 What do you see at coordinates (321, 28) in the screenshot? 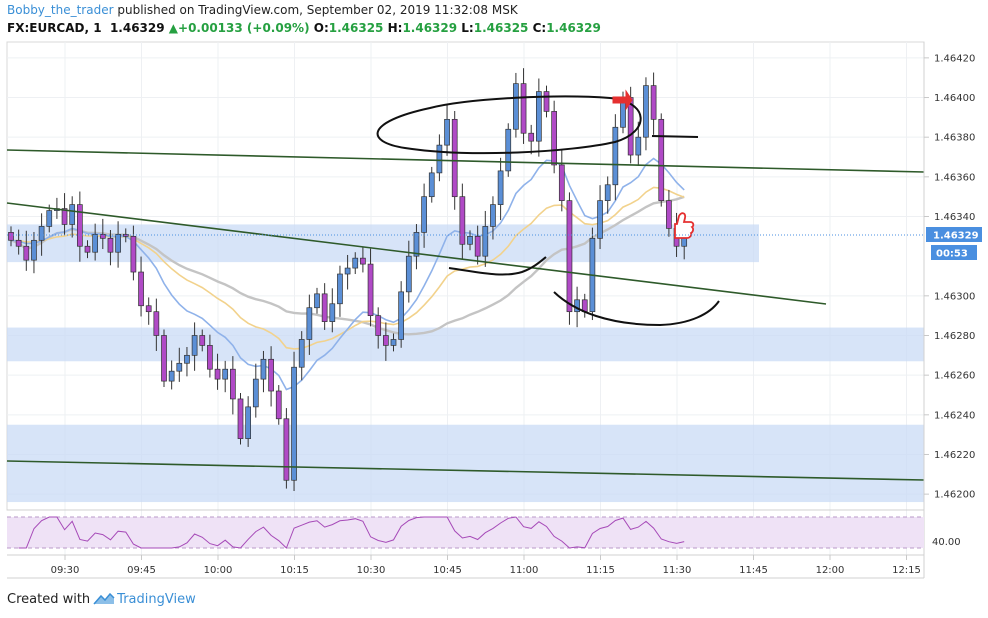
I see `open-label: O:` at bounding box center [321, 28].